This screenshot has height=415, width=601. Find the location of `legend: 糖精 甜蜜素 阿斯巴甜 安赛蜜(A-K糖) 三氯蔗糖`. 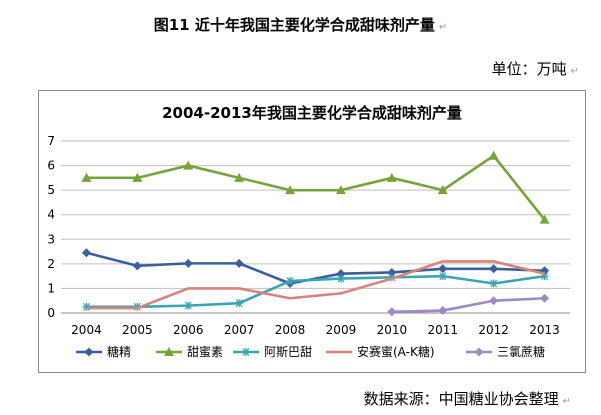

legend: 糖精 甜蜜素 阿斯巴甜 安赛蜜(A-K糖) 三氯蔗糖 is located at coordinates (310, 351).